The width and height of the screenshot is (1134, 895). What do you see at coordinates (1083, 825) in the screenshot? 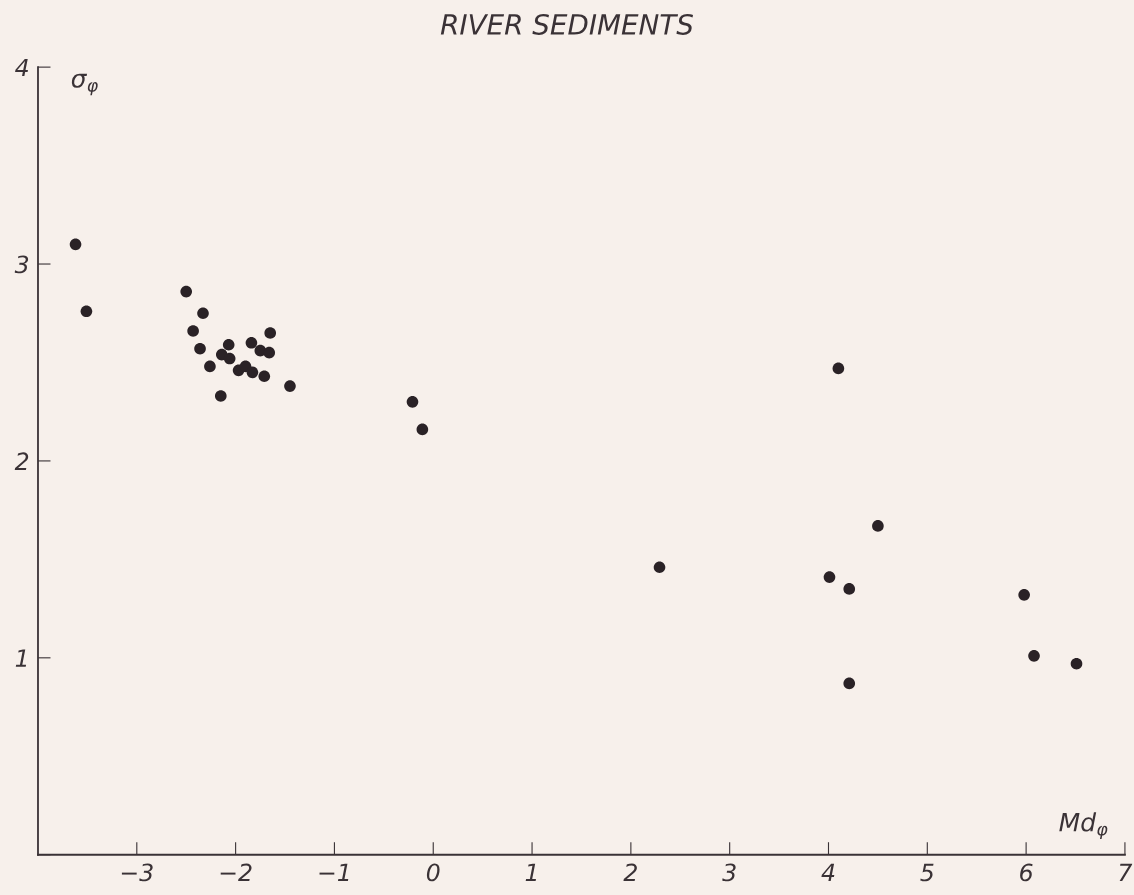
I see `x-axis-title: Md$_{φ}$` at bounding box center [1083, 825].